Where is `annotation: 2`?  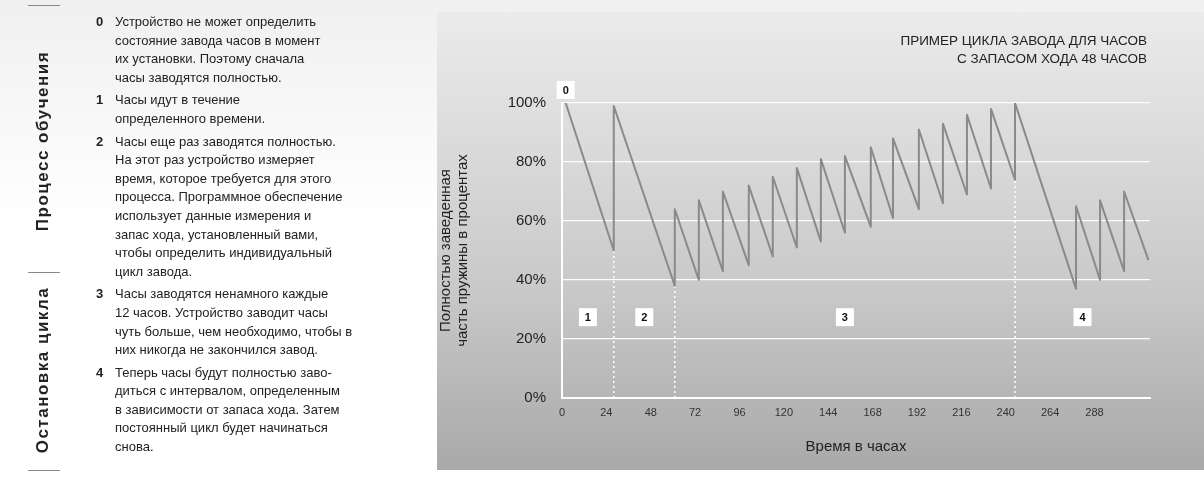
annotation: 2 is located at coordinates (644, 317).